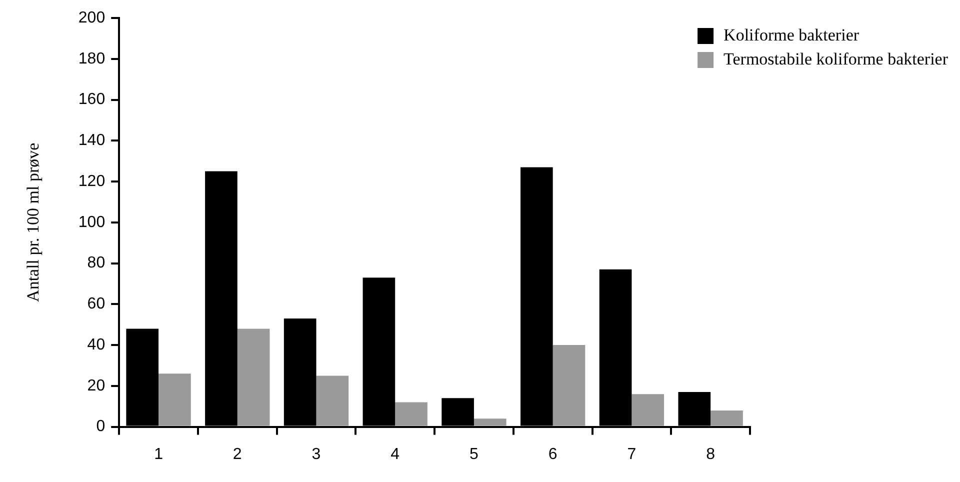 The height and width of the screenshot is (482, 960). Describe the element at coordinates (711, 454) in the screenshot. I see `x-tick-label: 8` at that location.